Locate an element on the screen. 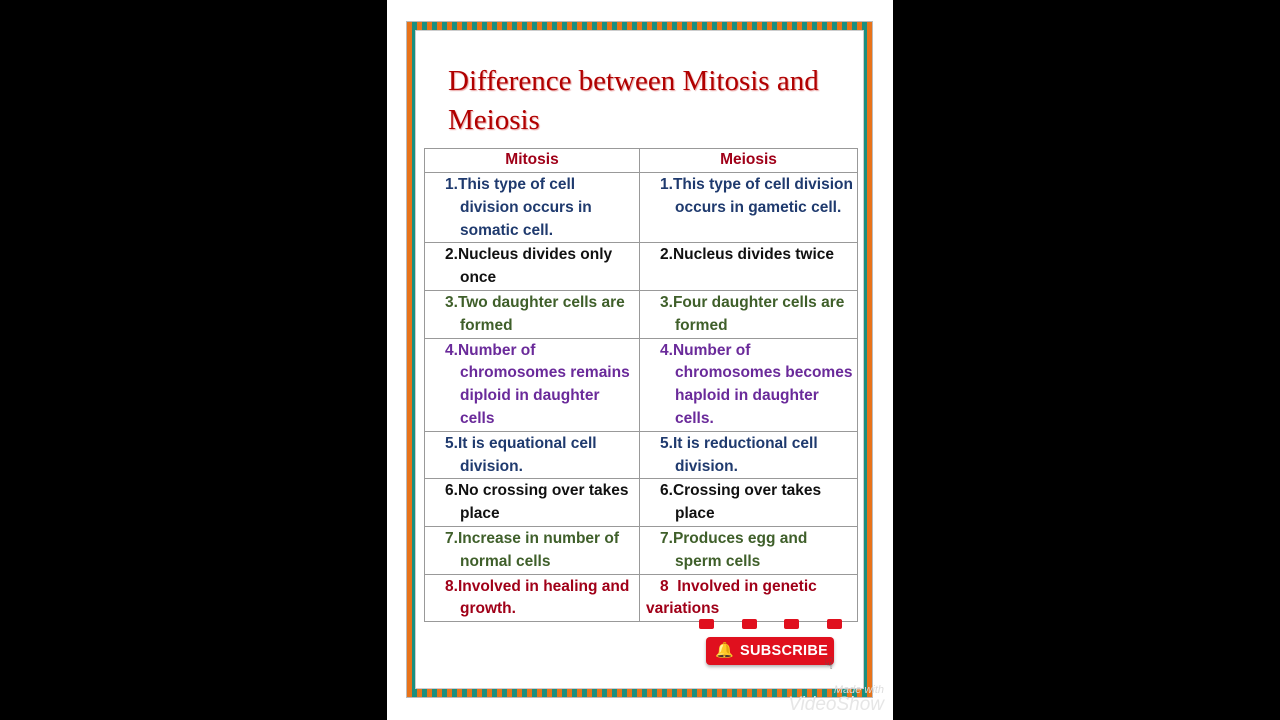  bell-icon: 🔔 is located at coordinates (724, 650).